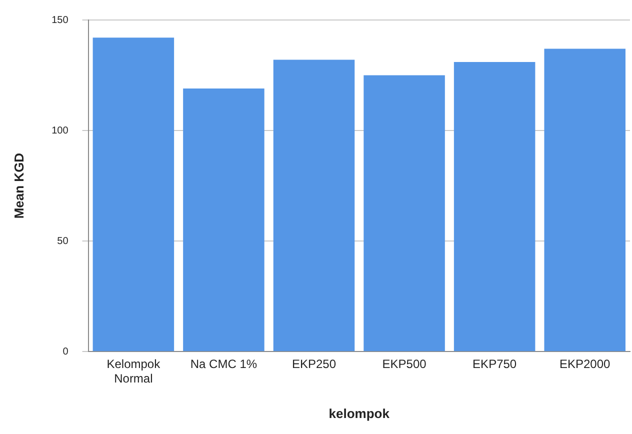 This screenshot has width=632, height=434. I want to click on x-tick-label: Na CMC 1%, so click(224, 364).